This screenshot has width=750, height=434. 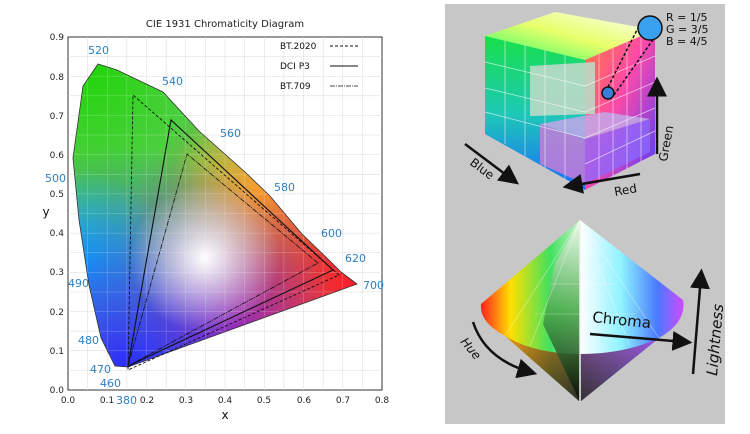 I want to click on x-tick: 0.4, so click(x=225, y=401).